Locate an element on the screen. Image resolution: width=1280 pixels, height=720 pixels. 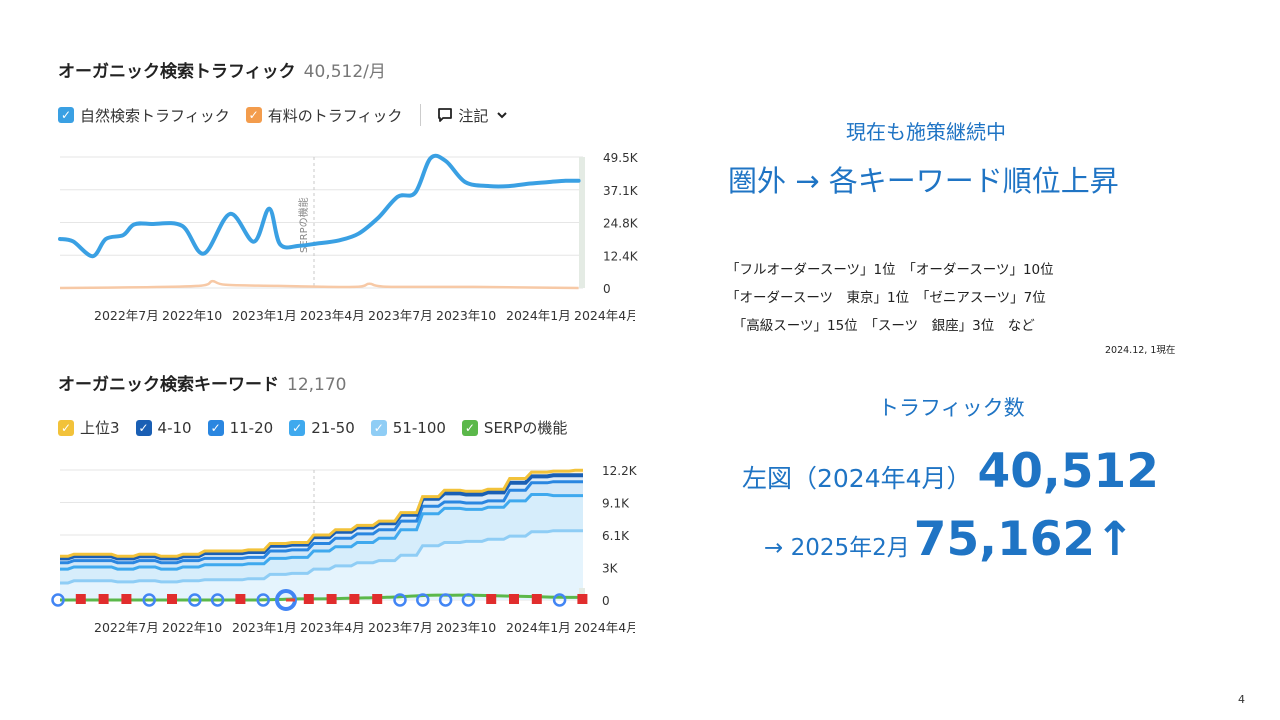
y-tick-label: 9.1K is located at coordinates (616, 504).